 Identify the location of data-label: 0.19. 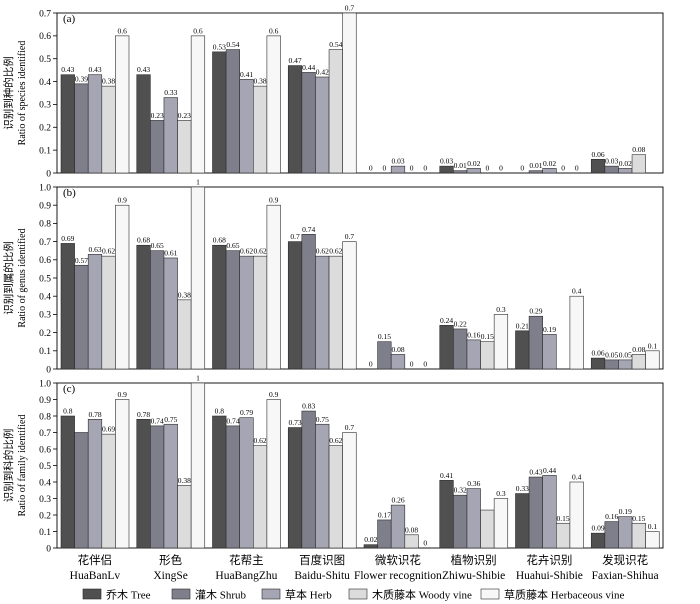
(549, 329).